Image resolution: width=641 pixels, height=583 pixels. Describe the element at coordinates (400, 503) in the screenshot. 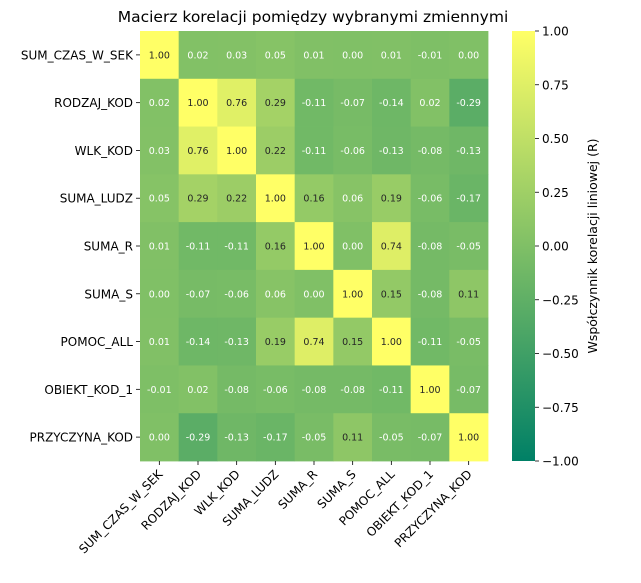

I see `x-tick-label: OBIEKT_KOD_1` at that location.